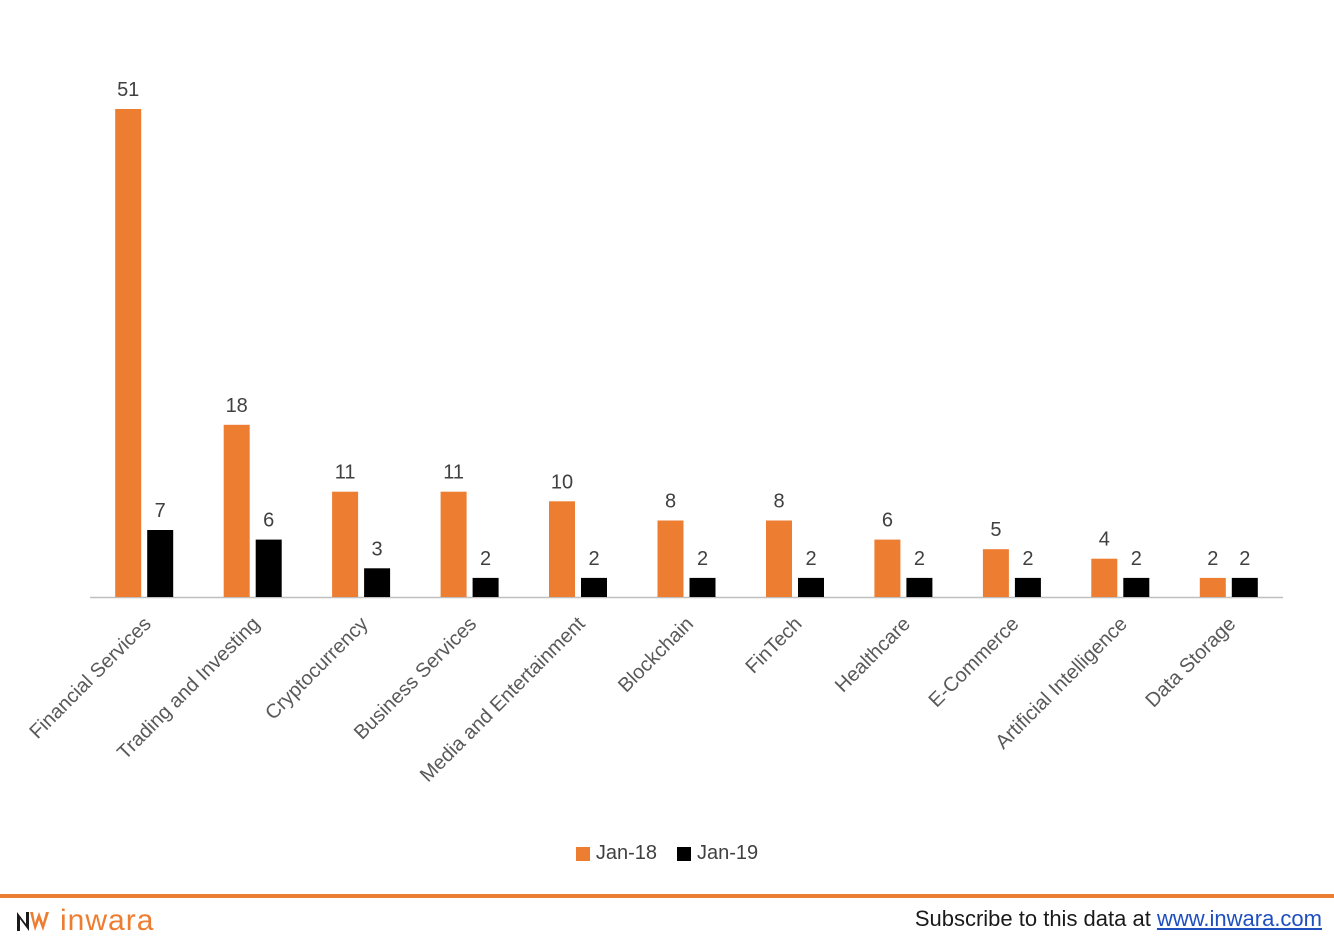 Image resolution: width=1334 pixels, height=943 pixels. What do you see at coordinates (90, 678) in the screenshot?
I see `category-label-financial-services: Financial Services` at bounding box center [90, 678].